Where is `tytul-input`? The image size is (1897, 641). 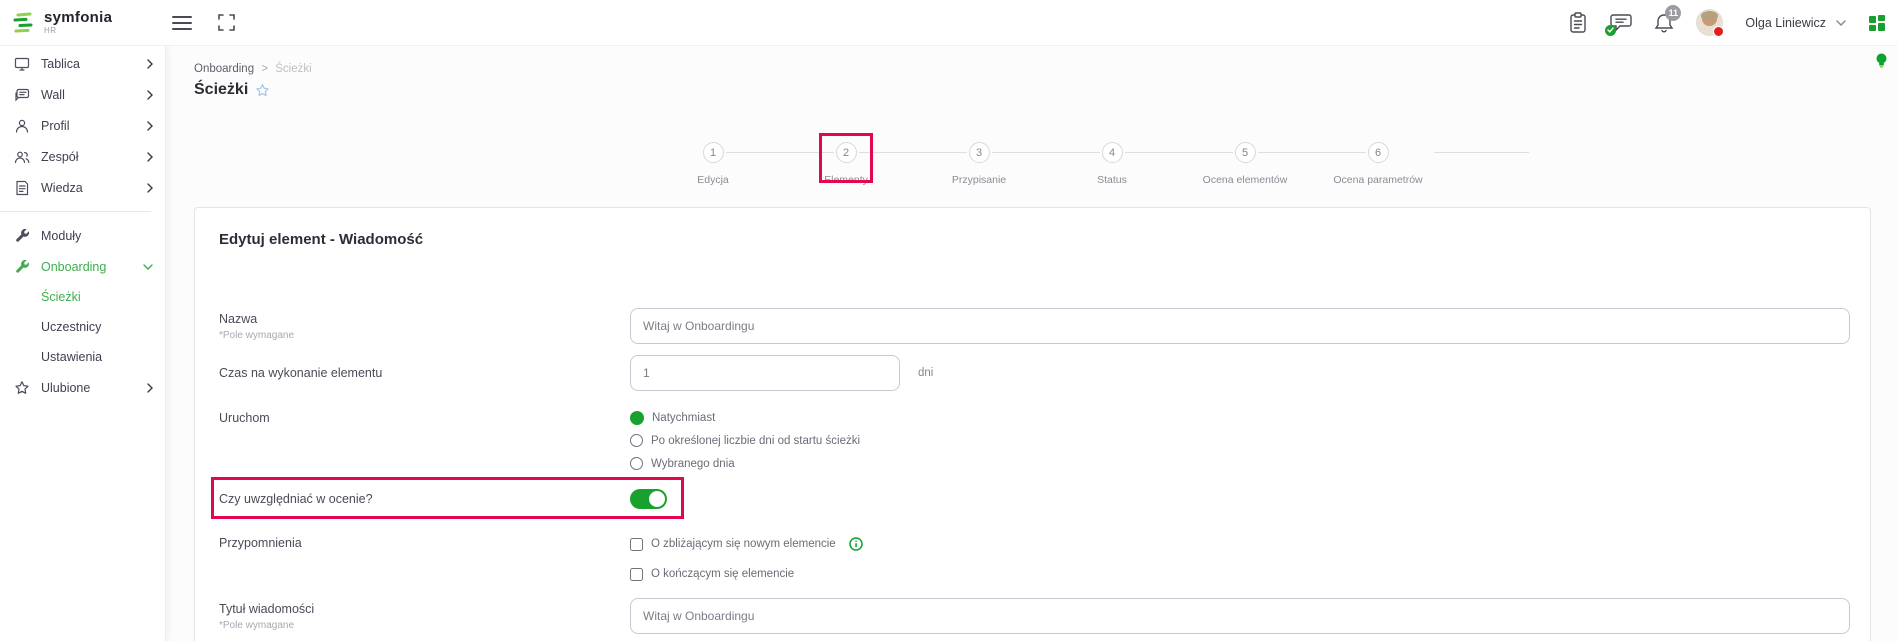 tytul-input is located at coordinates (1240, 616).